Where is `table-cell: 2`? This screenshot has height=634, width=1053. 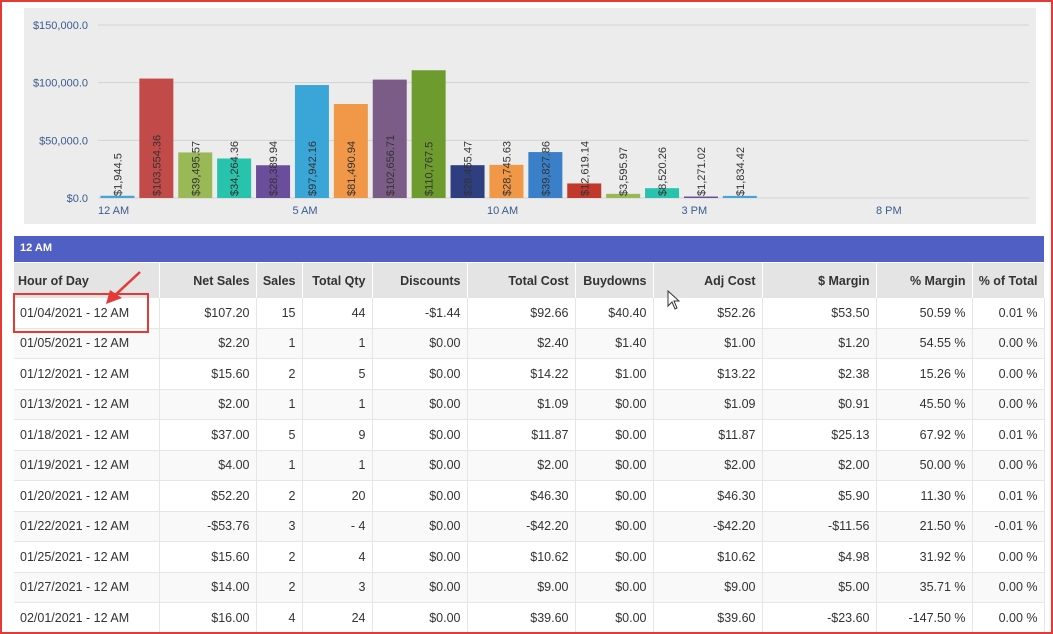 table-cell: 2 is located at coordinates (279, 587).